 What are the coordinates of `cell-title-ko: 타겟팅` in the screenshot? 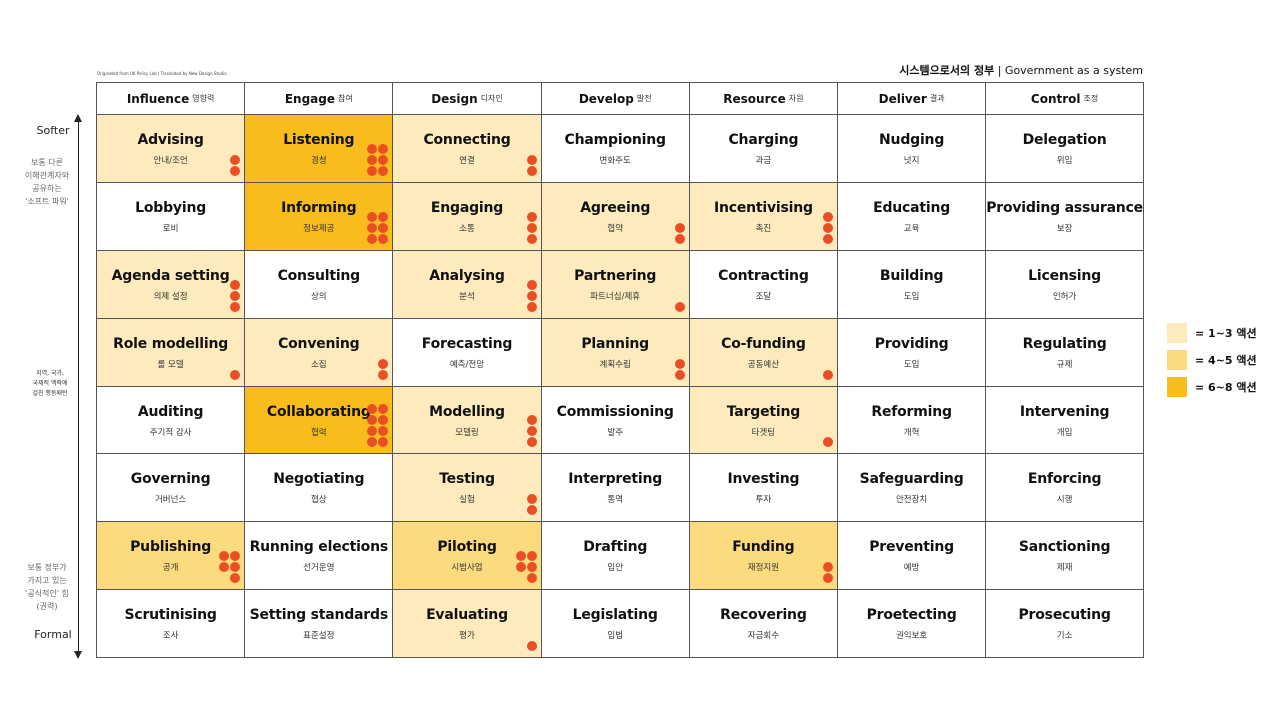 It's located at (763, 432).